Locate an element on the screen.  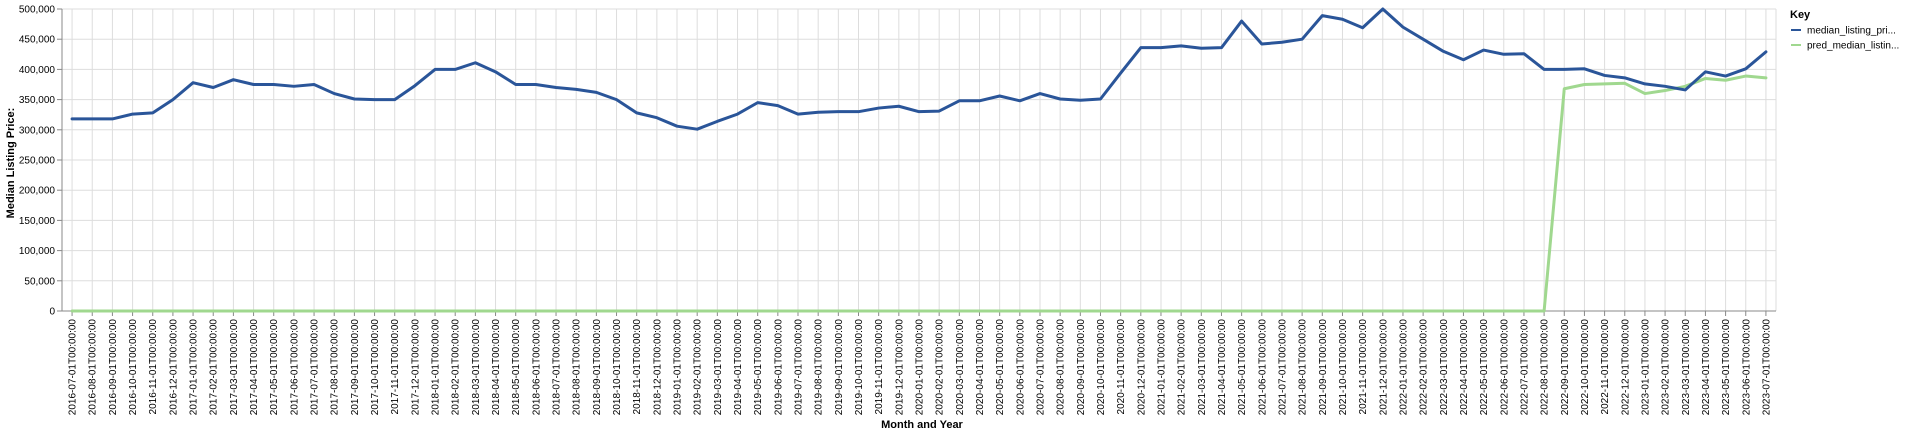
x-tick-label: 2017-03-01T00:00:00 is located at coordinates (234, 367).